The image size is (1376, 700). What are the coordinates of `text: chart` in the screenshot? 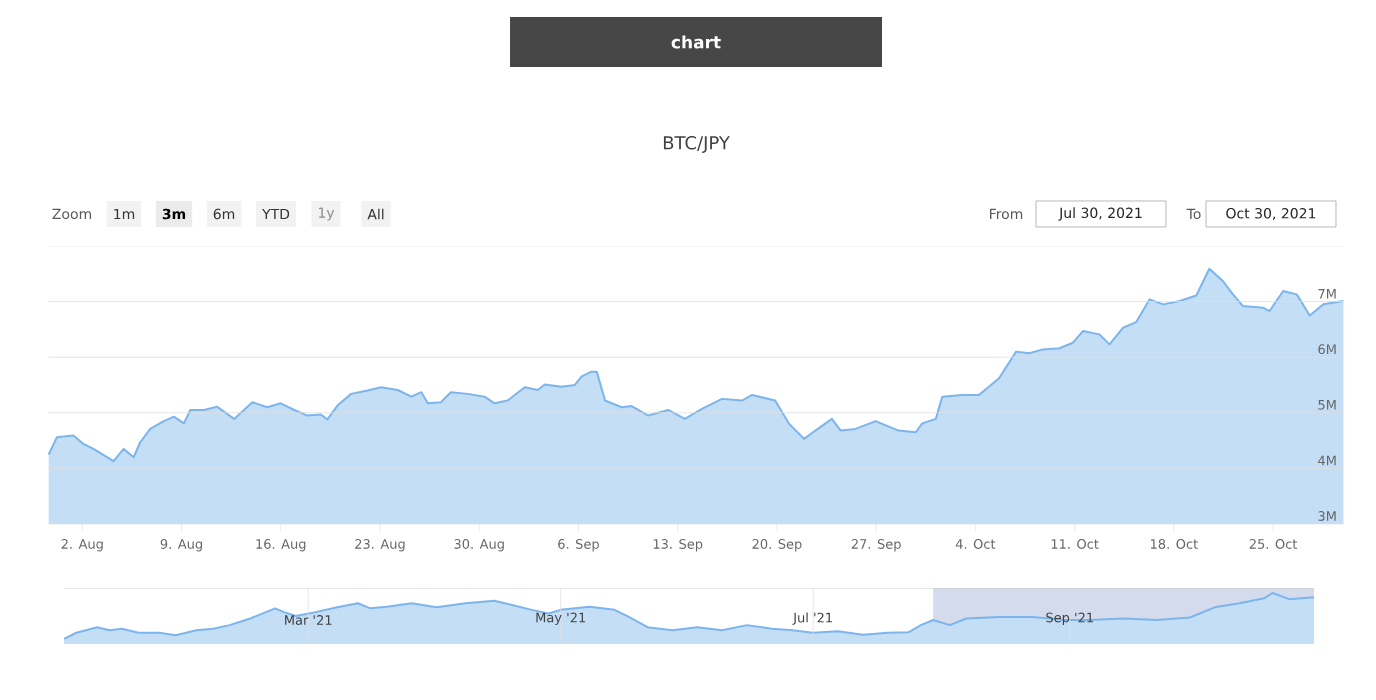 It's located at (696, 42).